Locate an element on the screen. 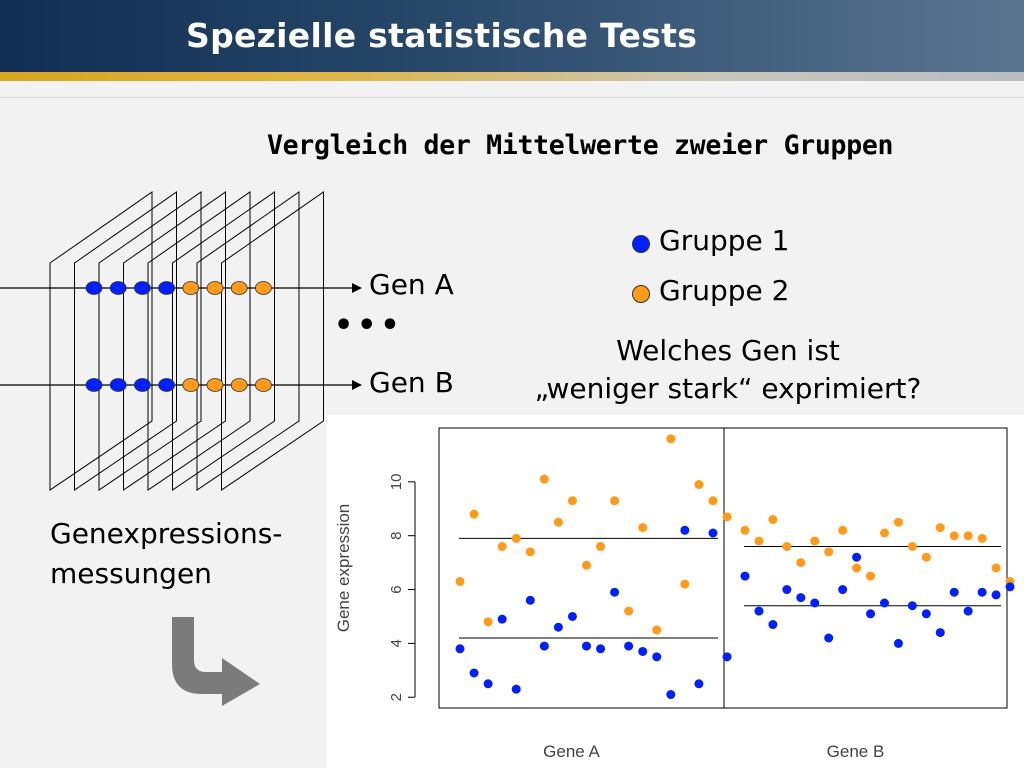 This screenshot has width=1024, height=768. gene-a-arrowhead is located at coordinates (357, 288).